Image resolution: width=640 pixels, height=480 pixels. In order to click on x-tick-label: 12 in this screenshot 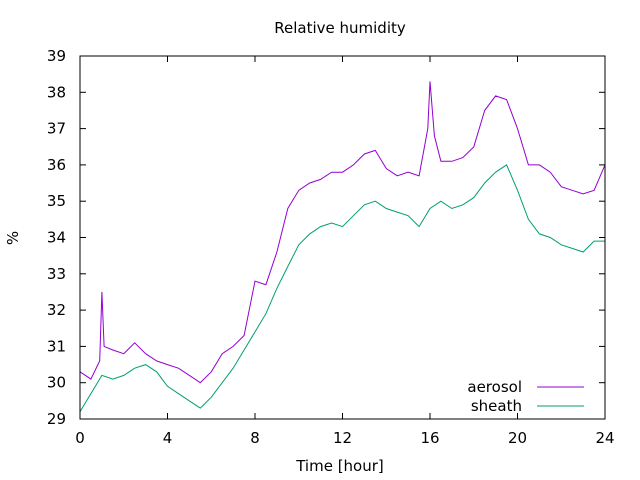, I will do `click(342, 438)`.